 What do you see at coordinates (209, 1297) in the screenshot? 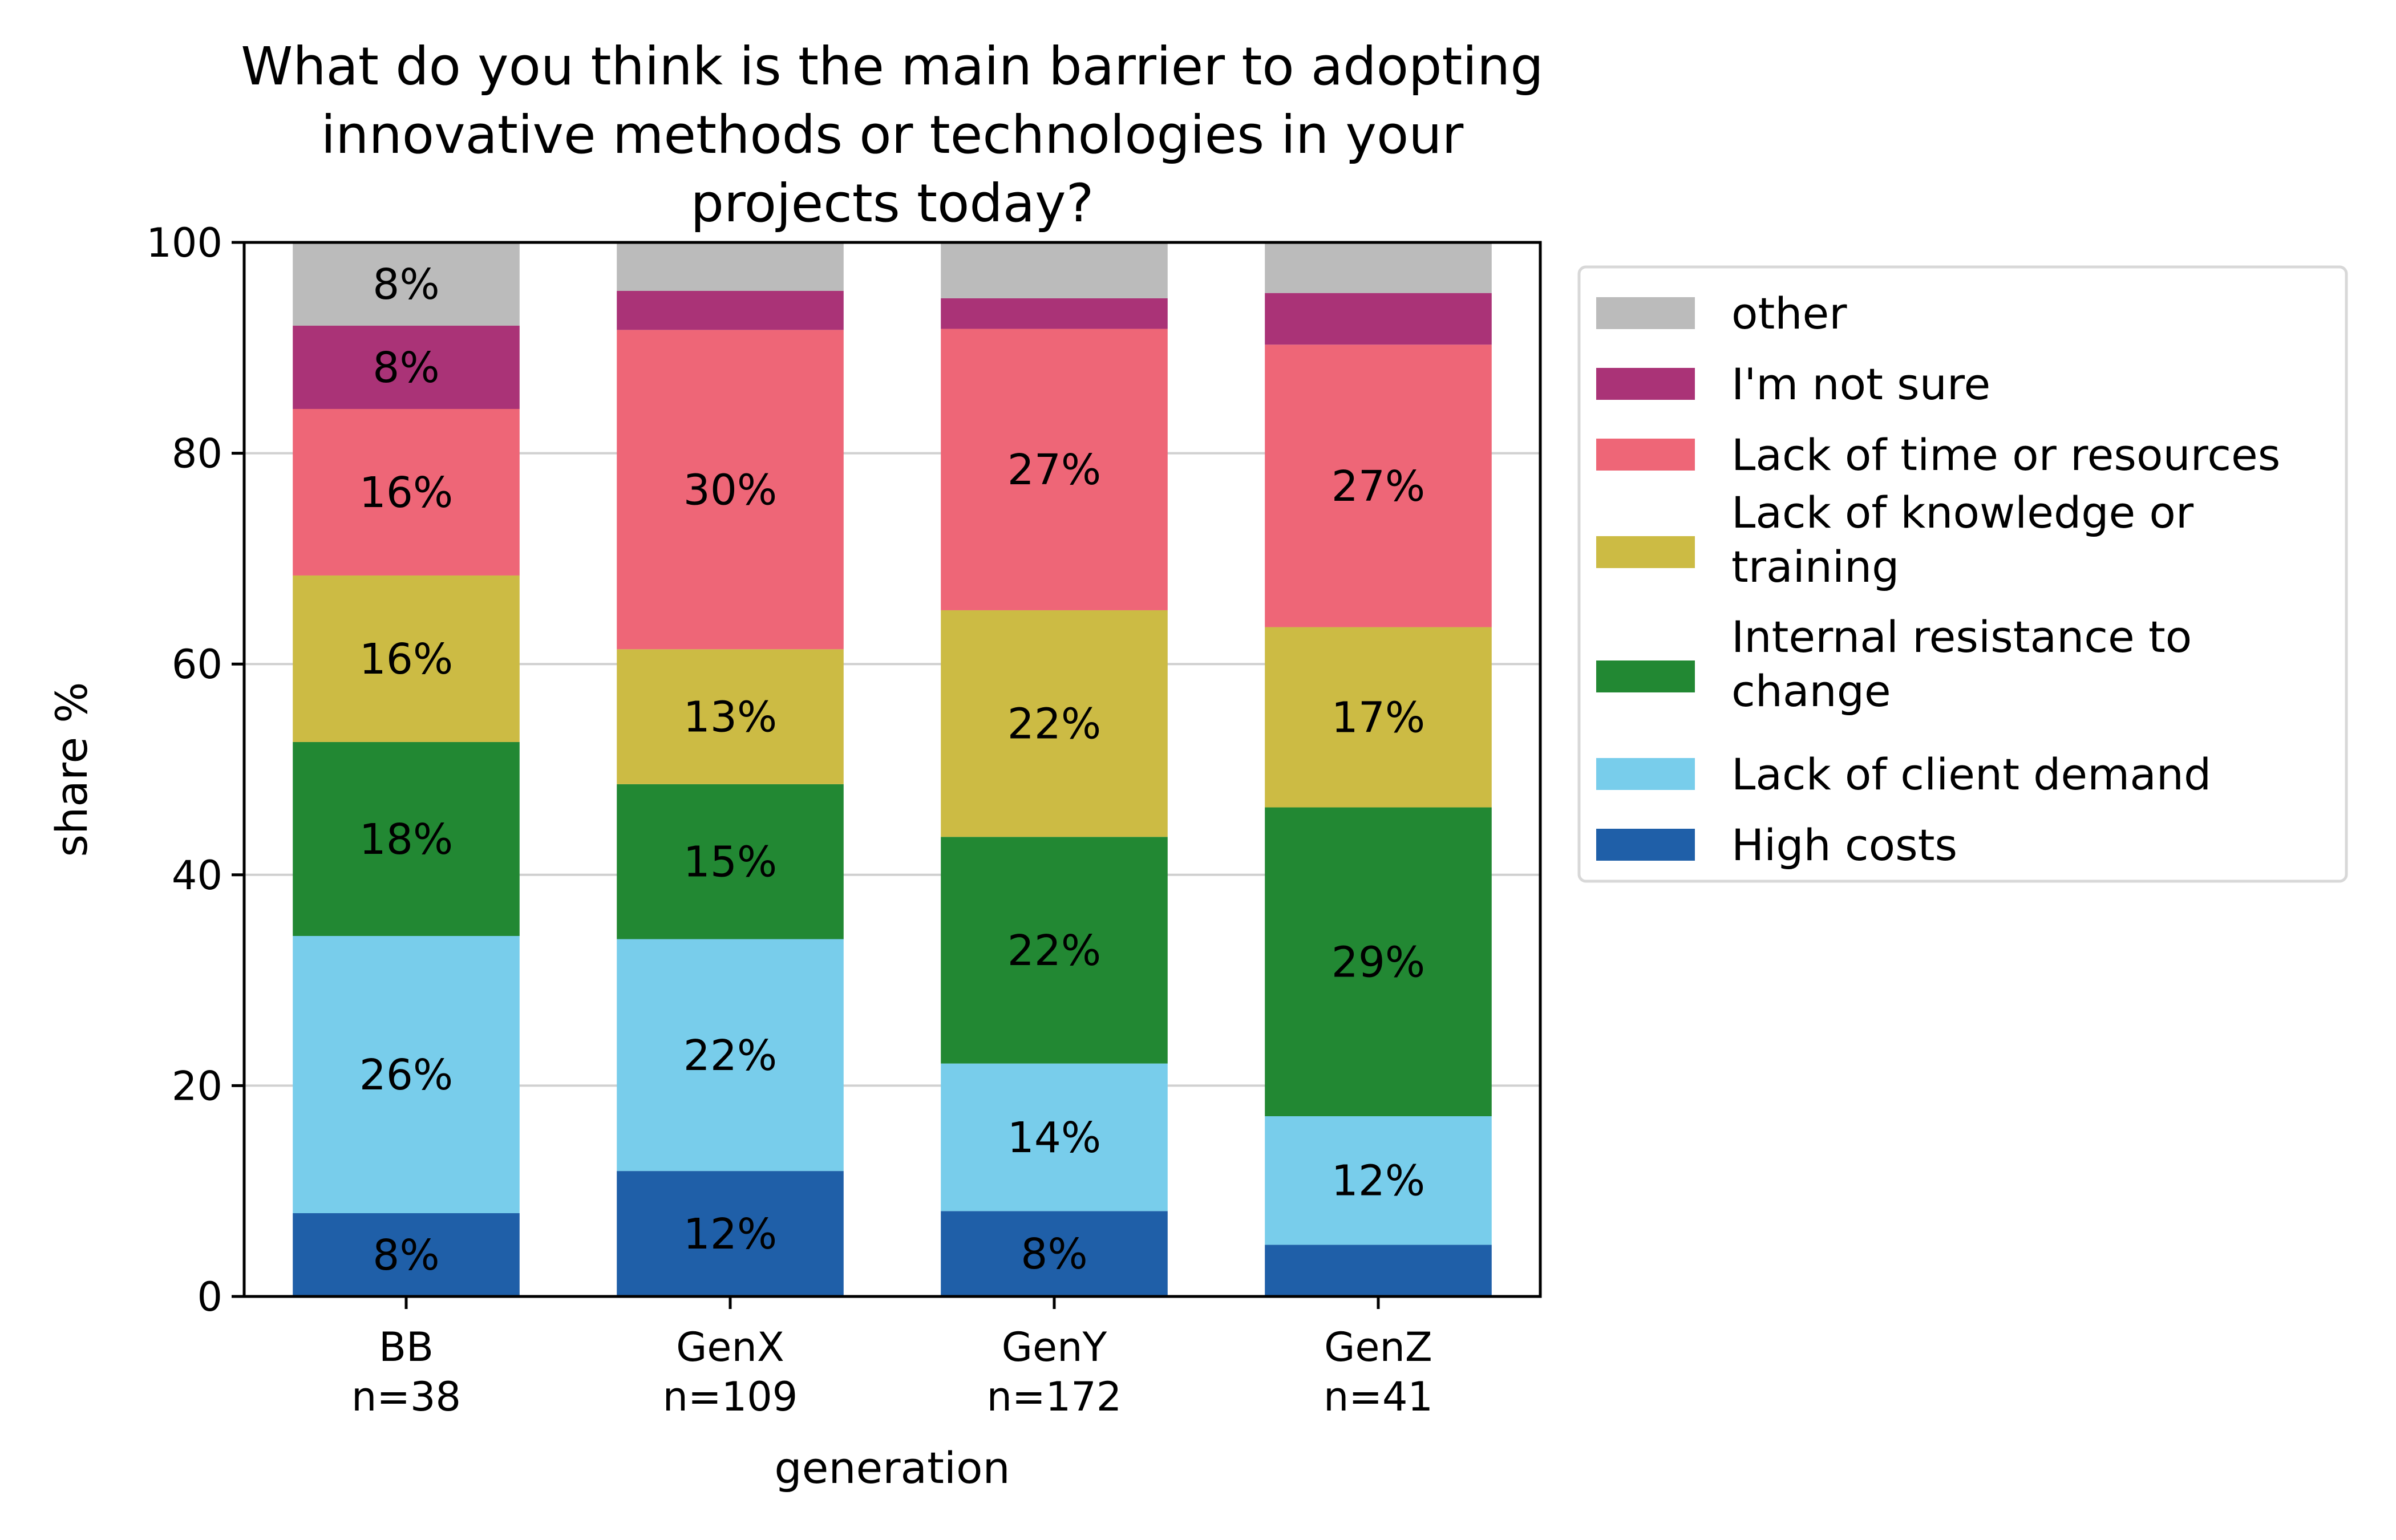
I see `y-tick-label: 0` at bounding box center [209, 1297].